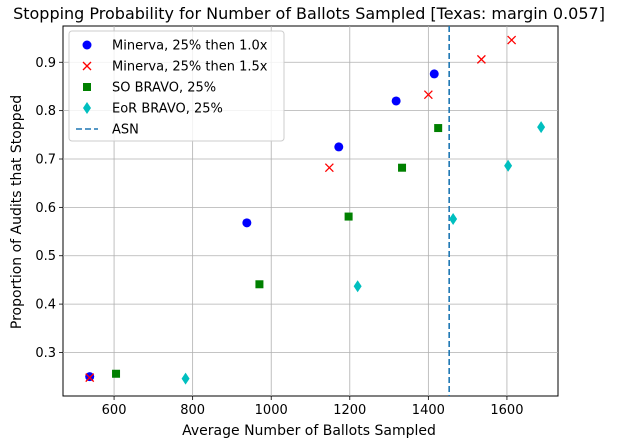 This screenshot has width=618, height=439. Describe the element at coordinates (309, 431) in the screenshot. I see `x-axis-label: Average Number of Ballots Sampled` at that location.